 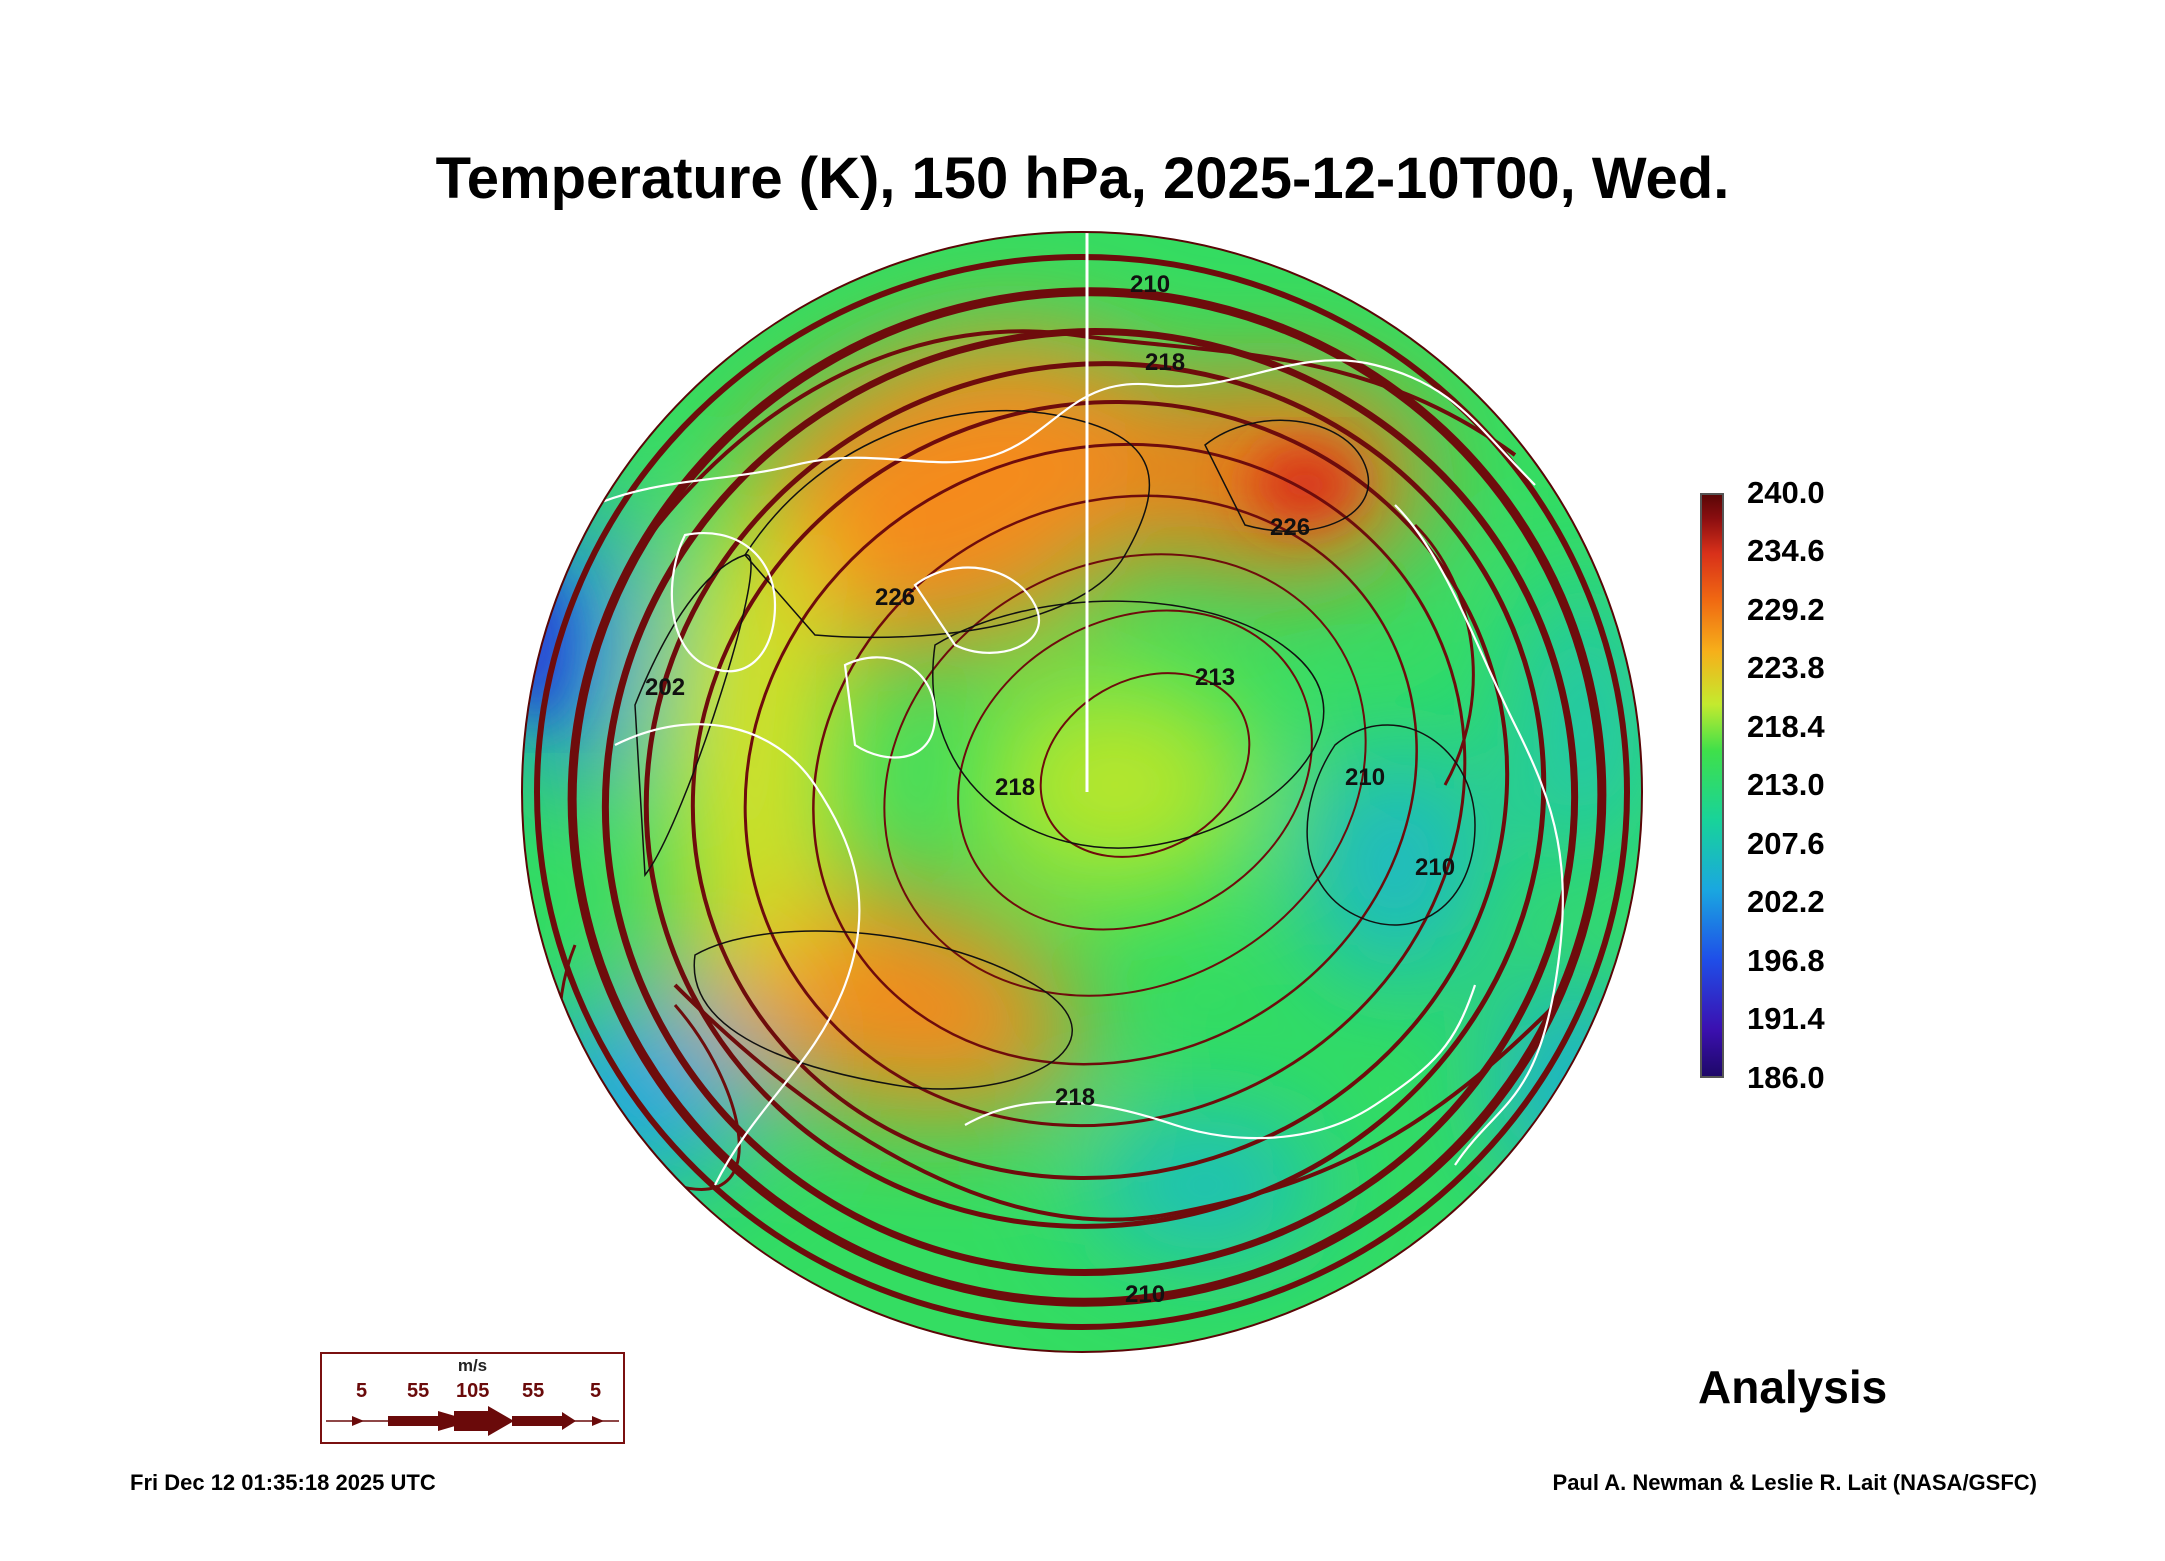 What do you see at coordinates (283, 1482) in the screenshot?
I see `generation-timestamp: Fri Dec 12 01:35:18 2025 UTC` at bounding box center [283, 1482].